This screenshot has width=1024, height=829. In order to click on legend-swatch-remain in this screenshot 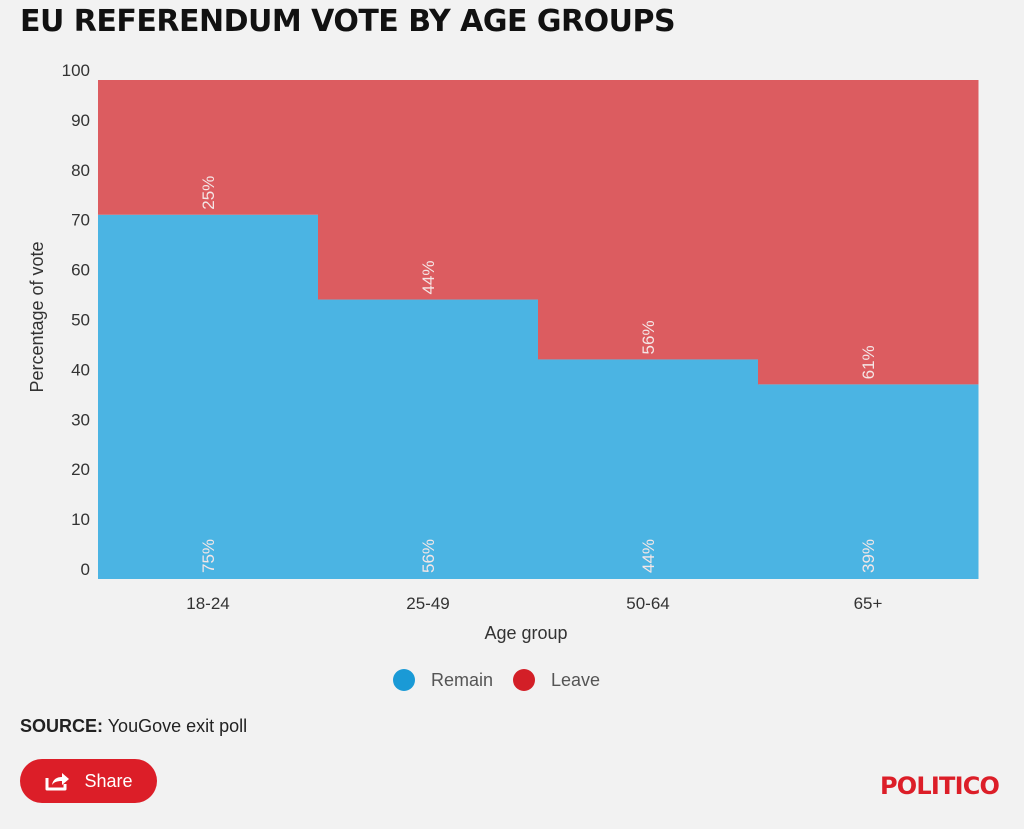, I will do `click(404, 680)`.